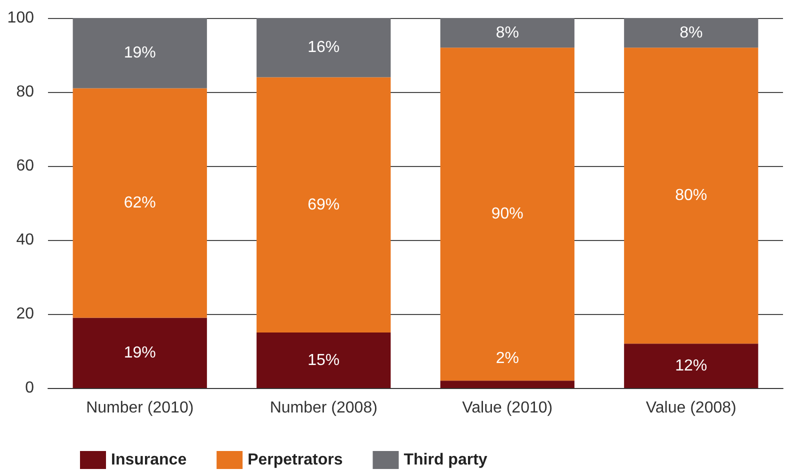 The width and height of the screenshot is (791, 474). What do you see at coordinates (25, 314) in the screenshot?
I see `y-tick-label: 20` at bounding box center [25, 314].